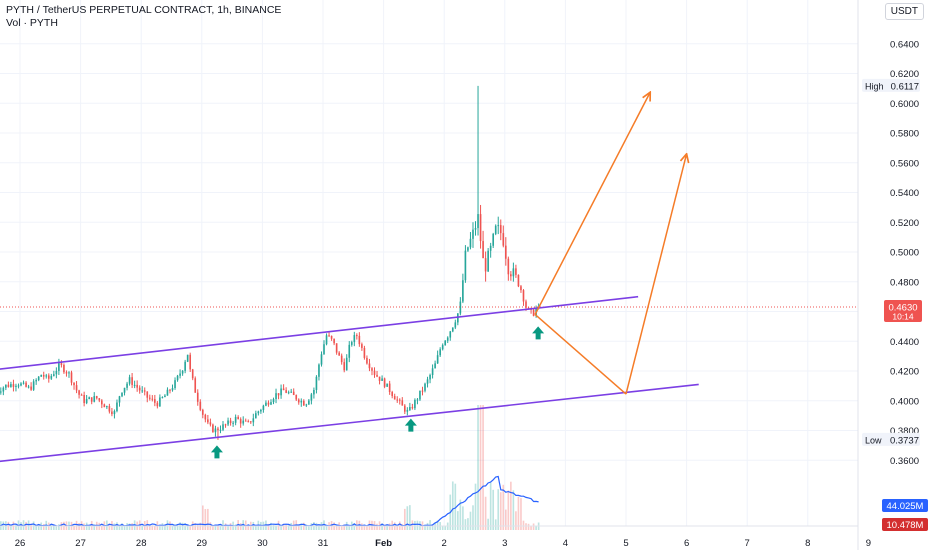 This screenshot has width=932, height=555. Describe the element at coordinates (32, 23) in the screenshot. I see `volume-indicator-label: Vol · PYTH` at that location.